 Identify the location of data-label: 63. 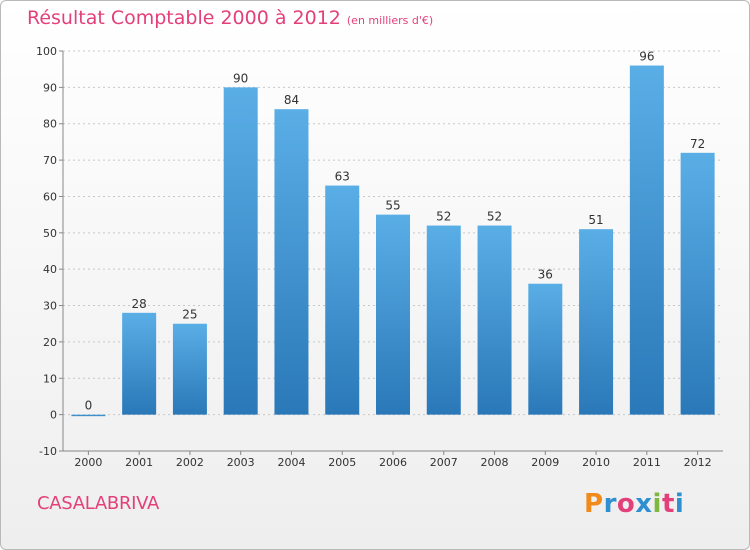
(342, 177).